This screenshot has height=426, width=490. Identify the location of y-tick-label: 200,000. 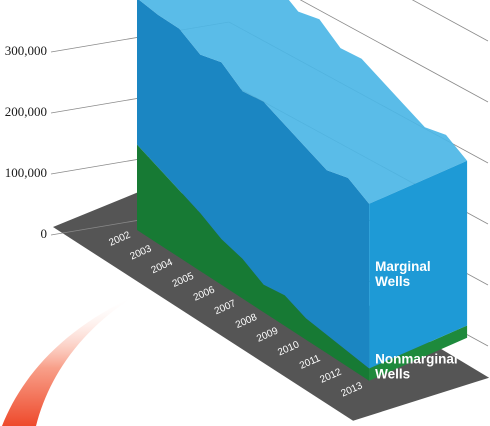
(26, 111).